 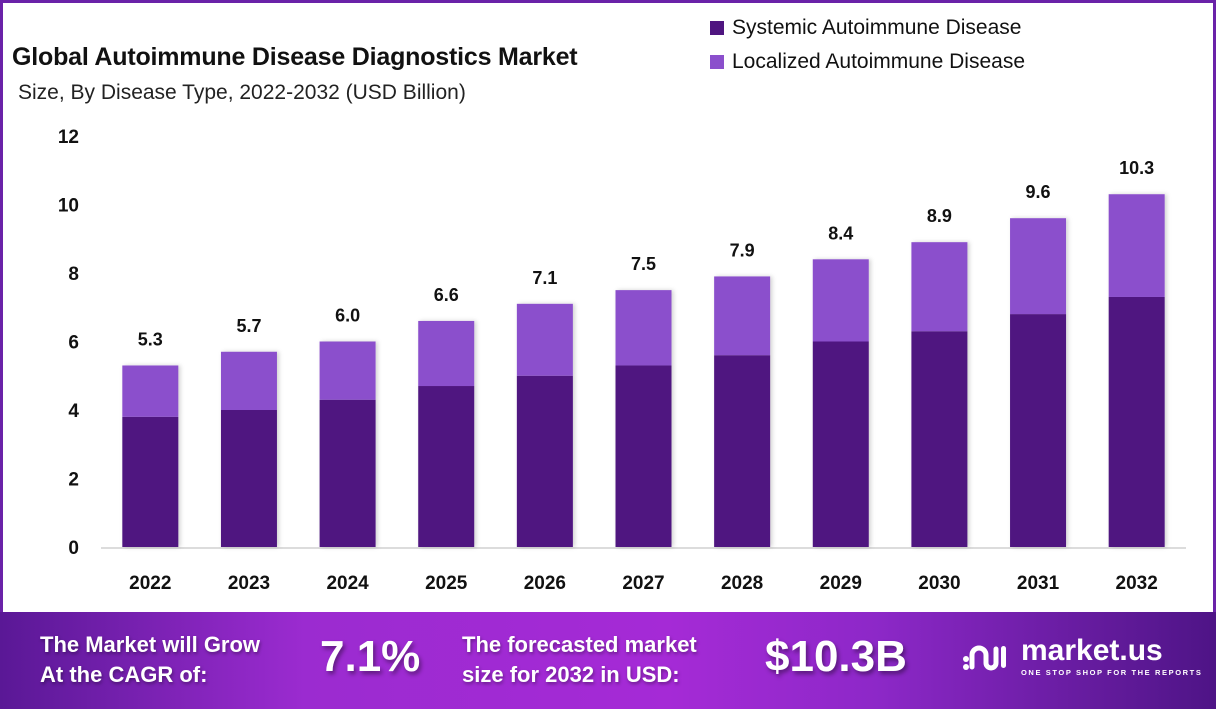 What do you see at coordinates (836, 656) in the screenshot?
I see `forecast-value: $10.3B` at bounding box center [836, 656].